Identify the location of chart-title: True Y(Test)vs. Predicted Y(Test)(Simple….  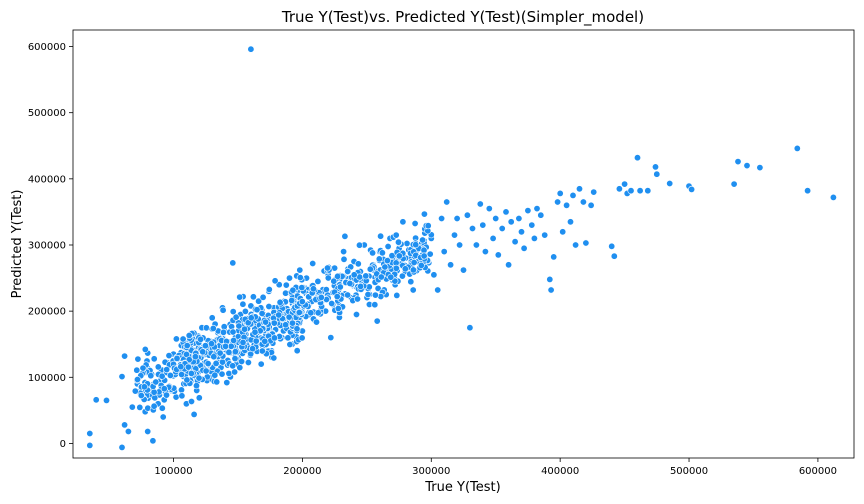
(462, 17).